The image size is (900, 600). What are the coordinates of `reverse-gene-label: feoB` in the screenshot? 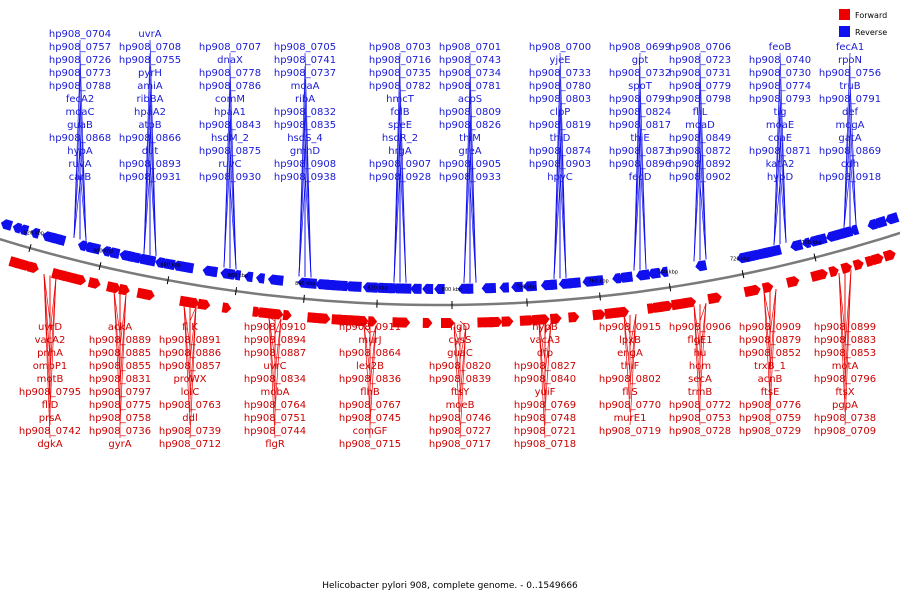 It's located at (780, 47).